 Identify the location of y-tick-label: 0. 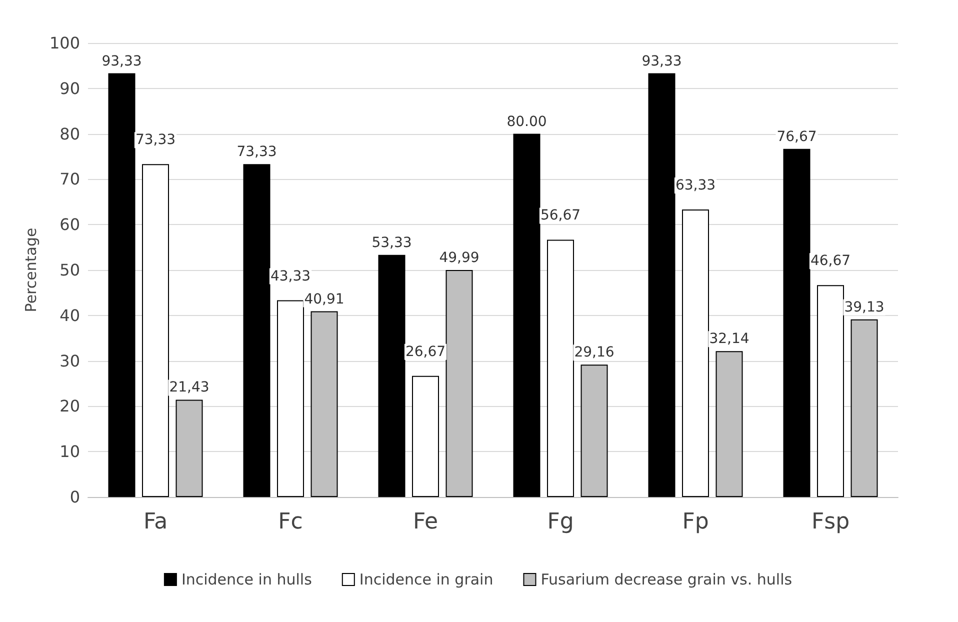
(75, 497).